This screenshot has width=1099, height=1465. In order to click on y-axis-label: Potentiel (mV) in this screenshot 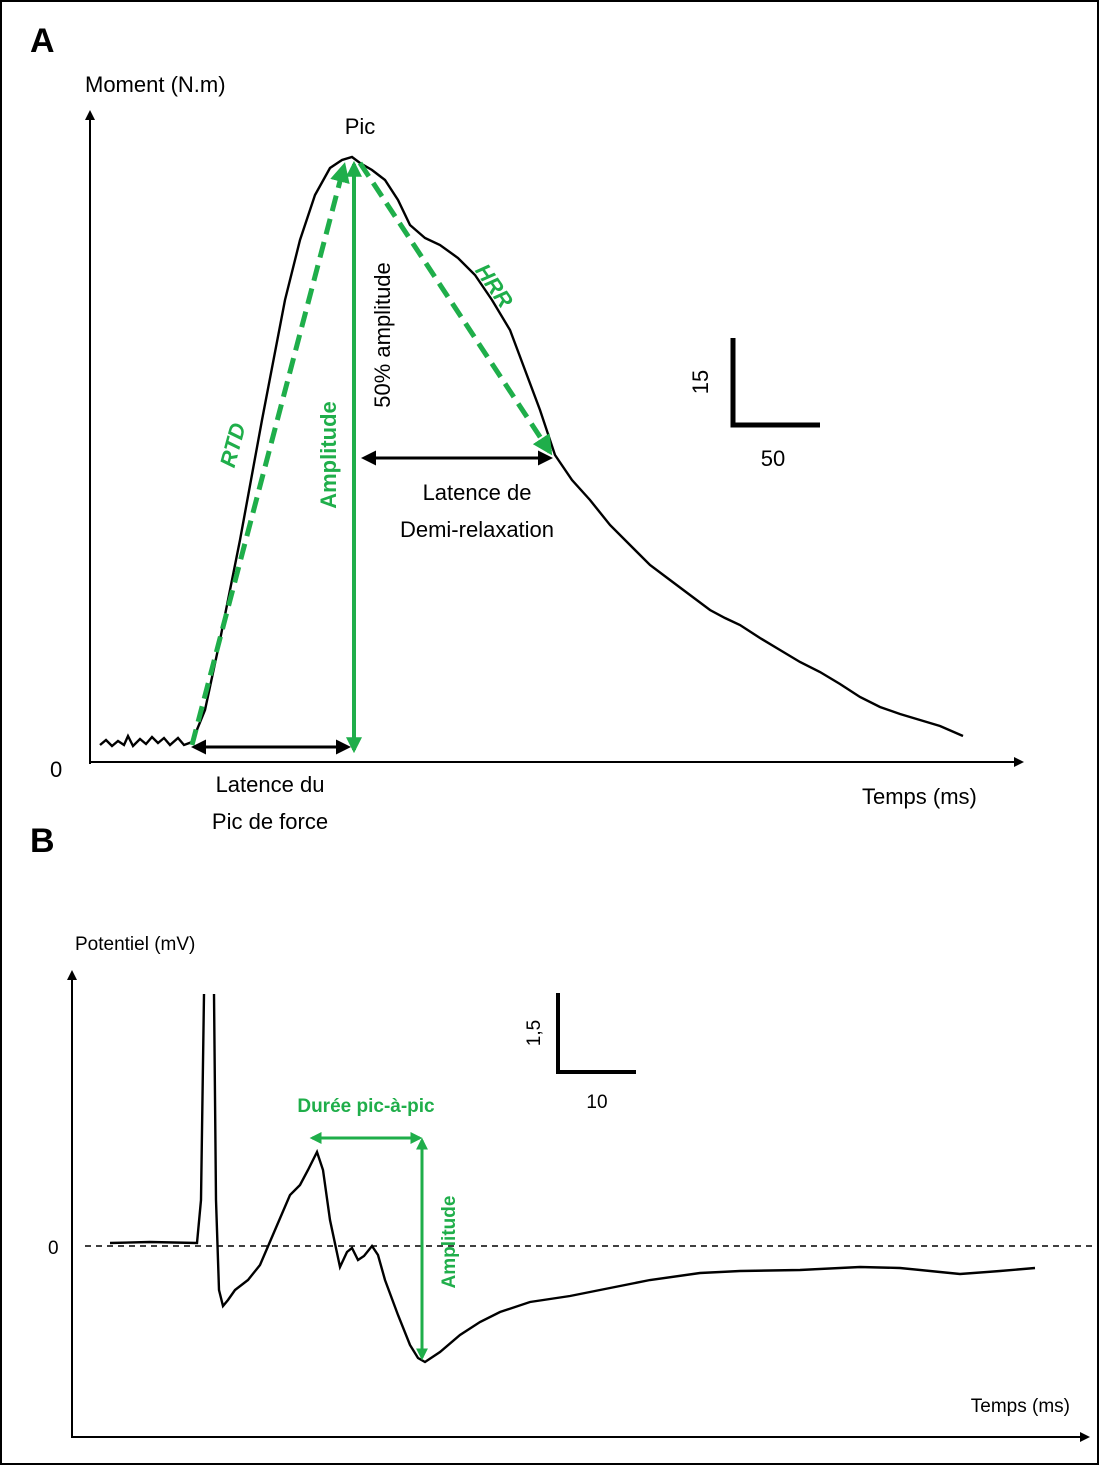, I will do `click(135, 944)`.